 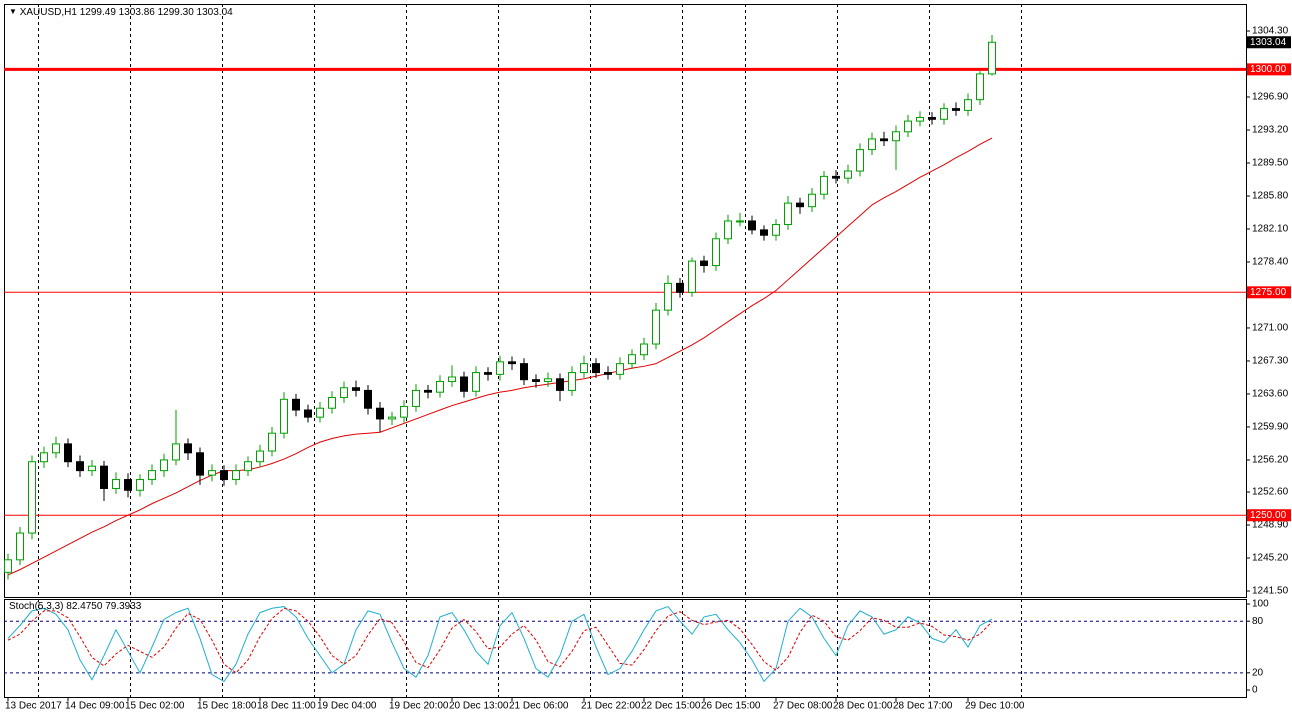 What do you see at coordinates (286, 706) in the screenshot?
I see `x-tick-label: 18 Dec 11:00` at bounding box center [286, 706].